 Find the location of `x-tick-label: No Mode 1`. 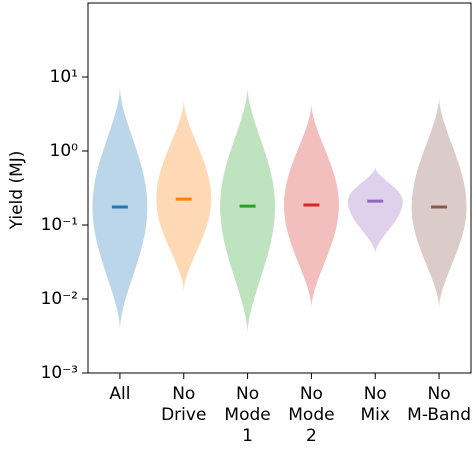

x-tick-label: No Mode 1 is located at coordinates (247, 415).